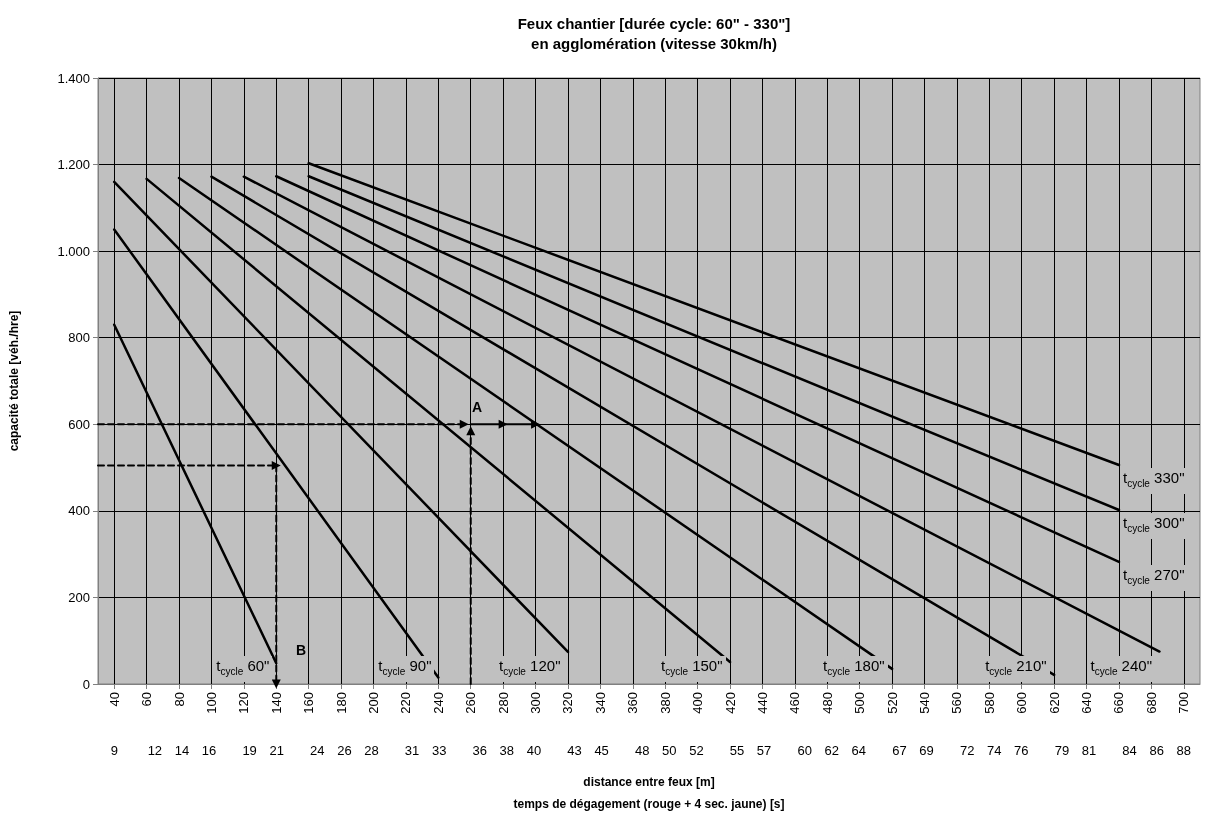 This screenshot has height=821, width=1210. Describe the element at coordinates (79, 511) in the screenshot. I see `y-tick-label: 400` at that location.